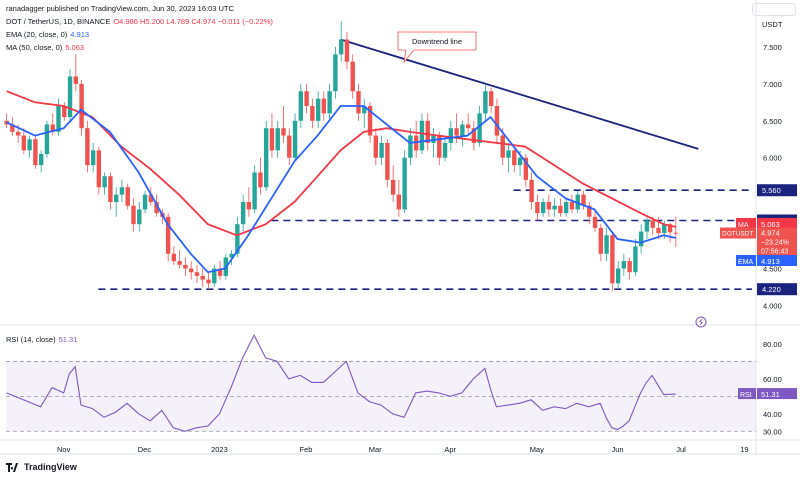 The height and width of the screenshot is (479, 800). Describe the element at coordinates (41, 467) in the screenshot. I see `tradingview-logo: TradingView` at that location.